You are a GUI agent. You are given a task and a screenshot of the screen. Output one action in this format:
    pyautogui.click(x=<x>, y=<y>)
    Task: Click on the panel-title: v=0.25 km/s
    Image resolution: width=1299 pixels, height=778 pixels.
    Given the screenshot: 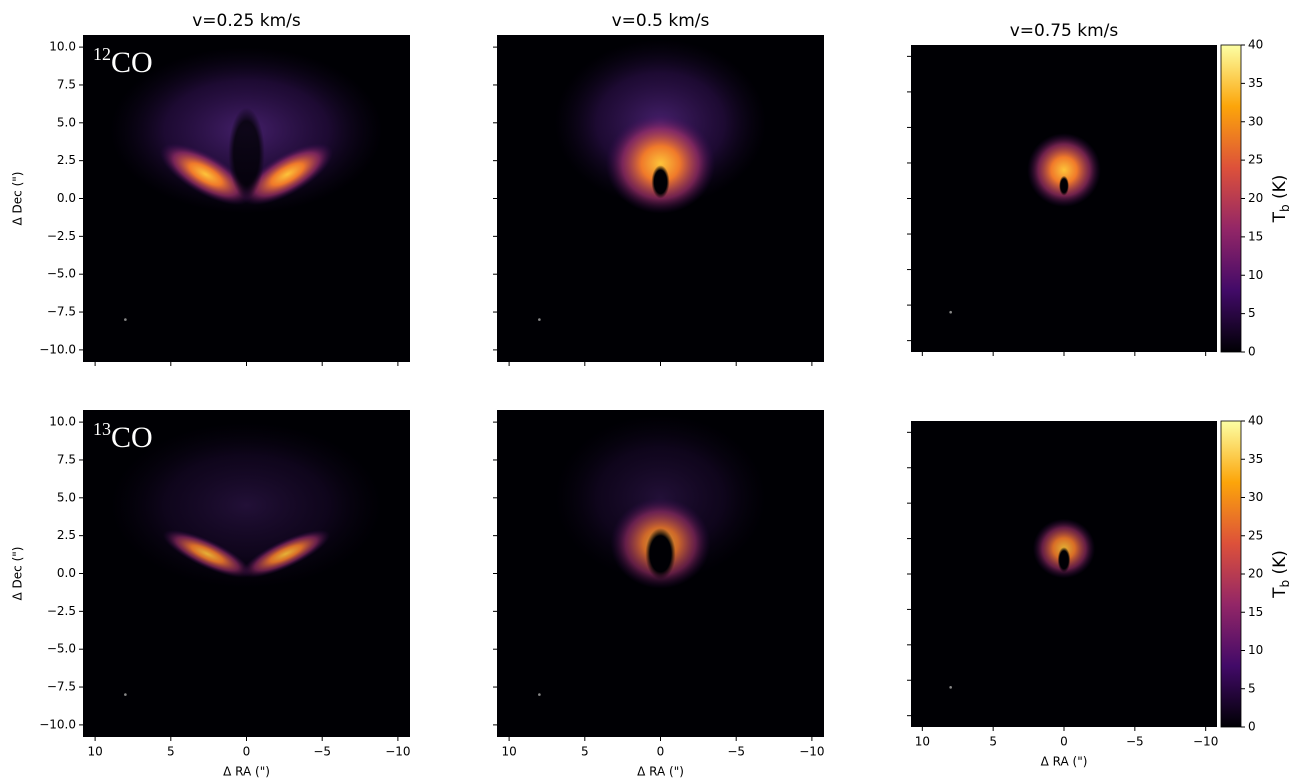 What is the action you would take?
    pyautogui.click(x=246, y=21)
    